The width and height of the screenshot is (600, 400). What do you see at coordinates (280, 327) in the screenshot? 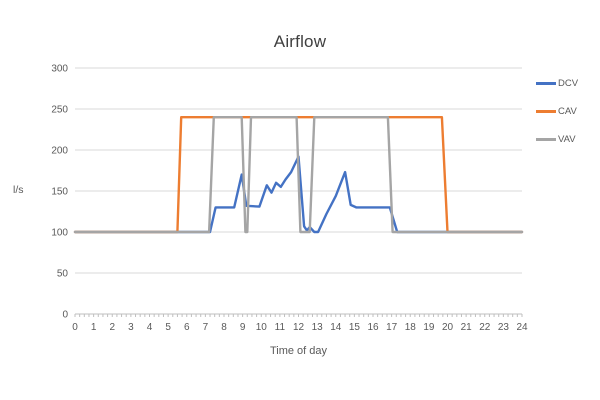
I see `x-tick-label-11: 11` at bounding box center [280, 327].